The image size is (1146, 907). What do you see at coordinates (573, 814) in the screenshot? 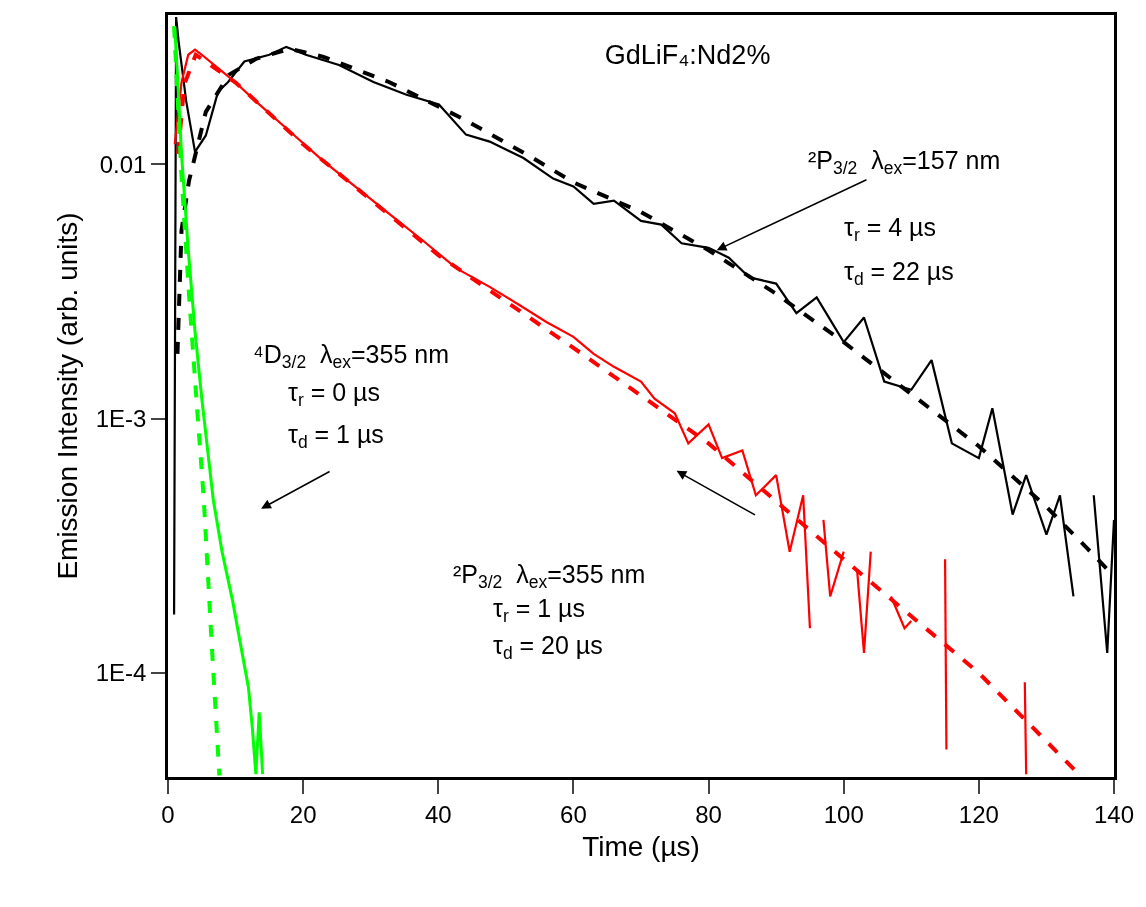
I see `x-tick-label: 60` at bounding box center [573, 814].